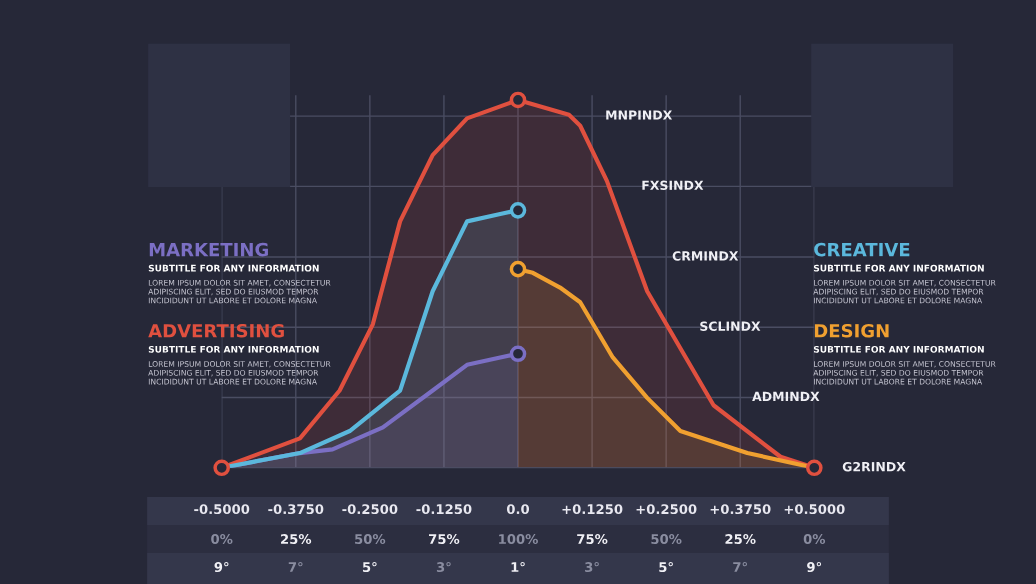 Image resolution: width=1036 pixels, height=584 pixels. I want to click on ref-line-label: MNPINDX, so click(639, 115).